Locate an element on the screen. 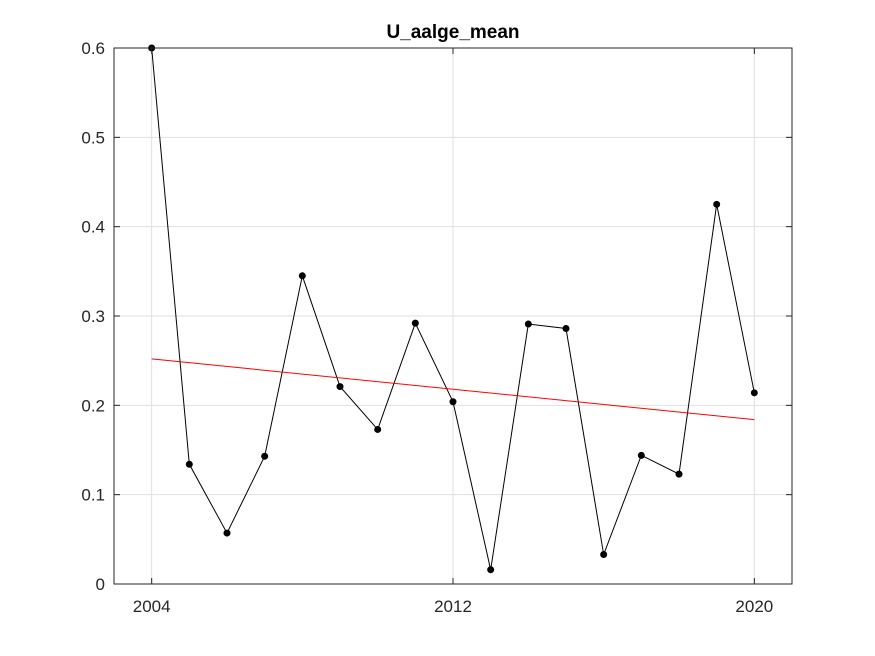 Image resolution: width=875 pixels, height=656 pixels. x-tick-label: 2020 is located at coordinates (754, 606).